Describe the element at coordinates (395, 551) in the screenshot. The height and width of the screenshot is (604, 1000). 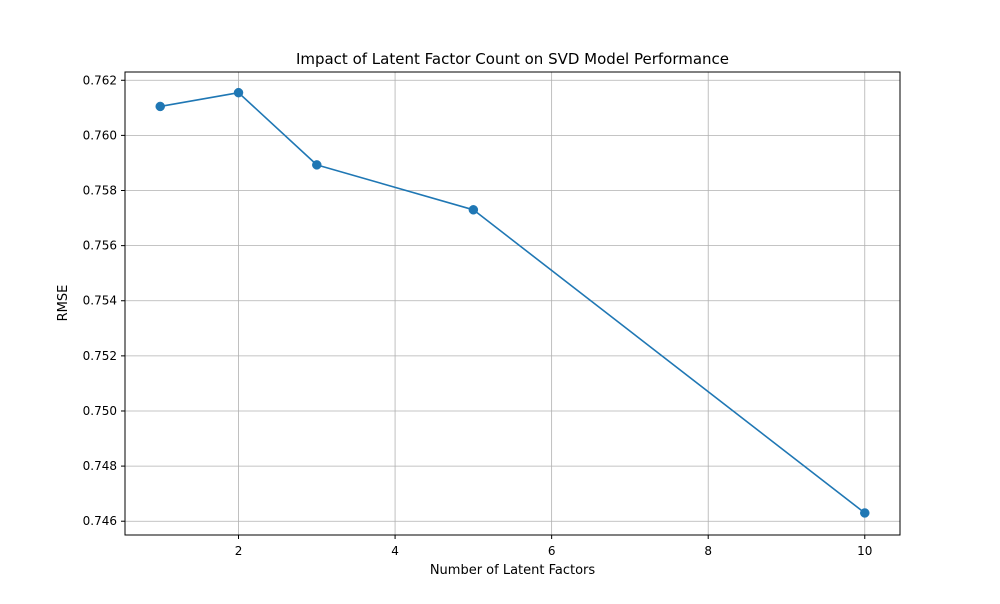
I see `x-tick-label: 4` at that location.